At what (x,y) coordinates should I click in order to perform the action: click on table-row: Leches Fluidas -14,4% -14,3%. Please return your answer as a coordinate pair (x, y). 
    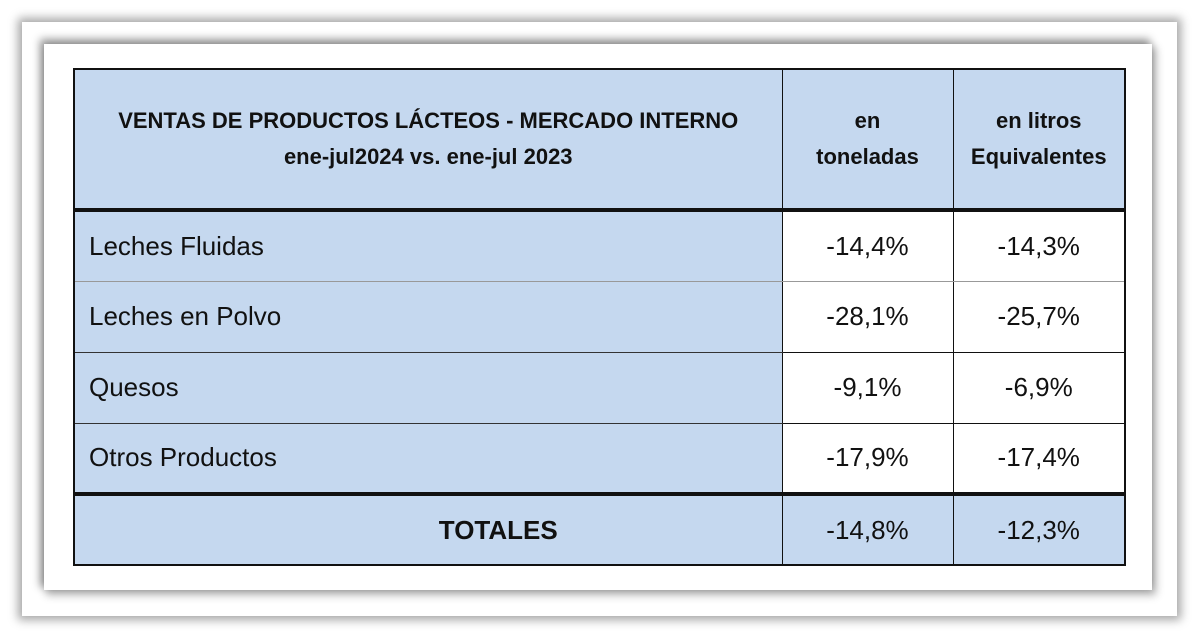
    Looking at the image, I should click on (600, 245).